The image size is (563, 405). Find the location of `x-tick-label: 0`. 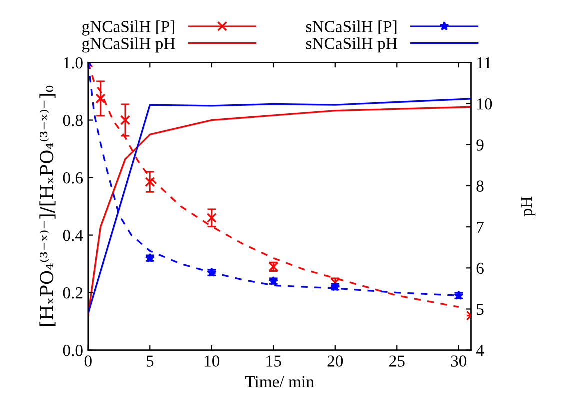

x-tick-label: 0 is located at coordinates (88, 361).